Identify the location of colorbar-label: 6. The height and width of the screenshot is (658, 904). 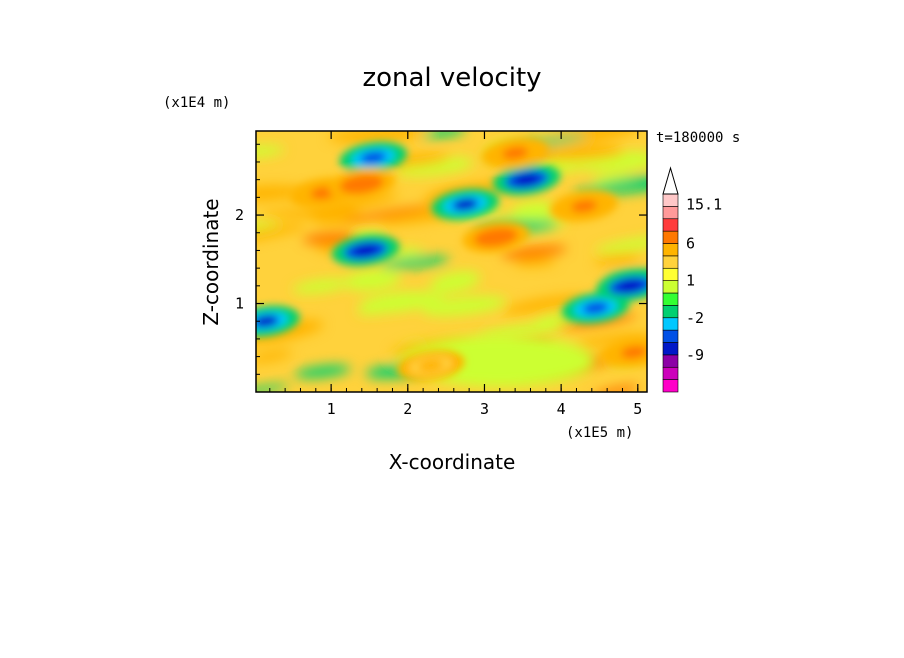
(690, 244).